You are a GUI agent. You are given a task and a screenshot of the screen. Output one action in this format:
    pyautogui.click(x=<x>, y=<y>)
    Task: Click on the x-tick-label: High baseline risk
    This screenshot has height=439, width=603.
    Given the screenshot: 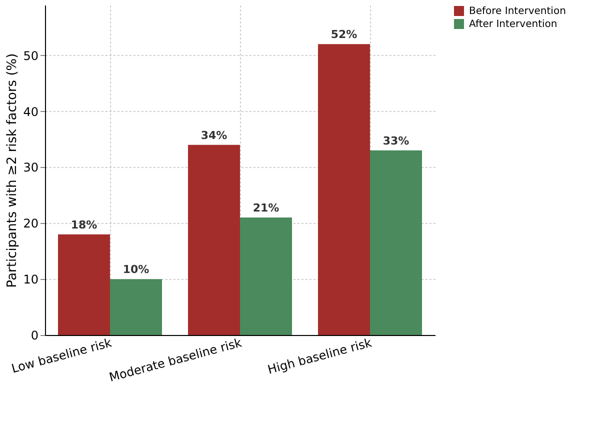 What is the action you would take?
    pyautogui.click(x=320, y=356)
    